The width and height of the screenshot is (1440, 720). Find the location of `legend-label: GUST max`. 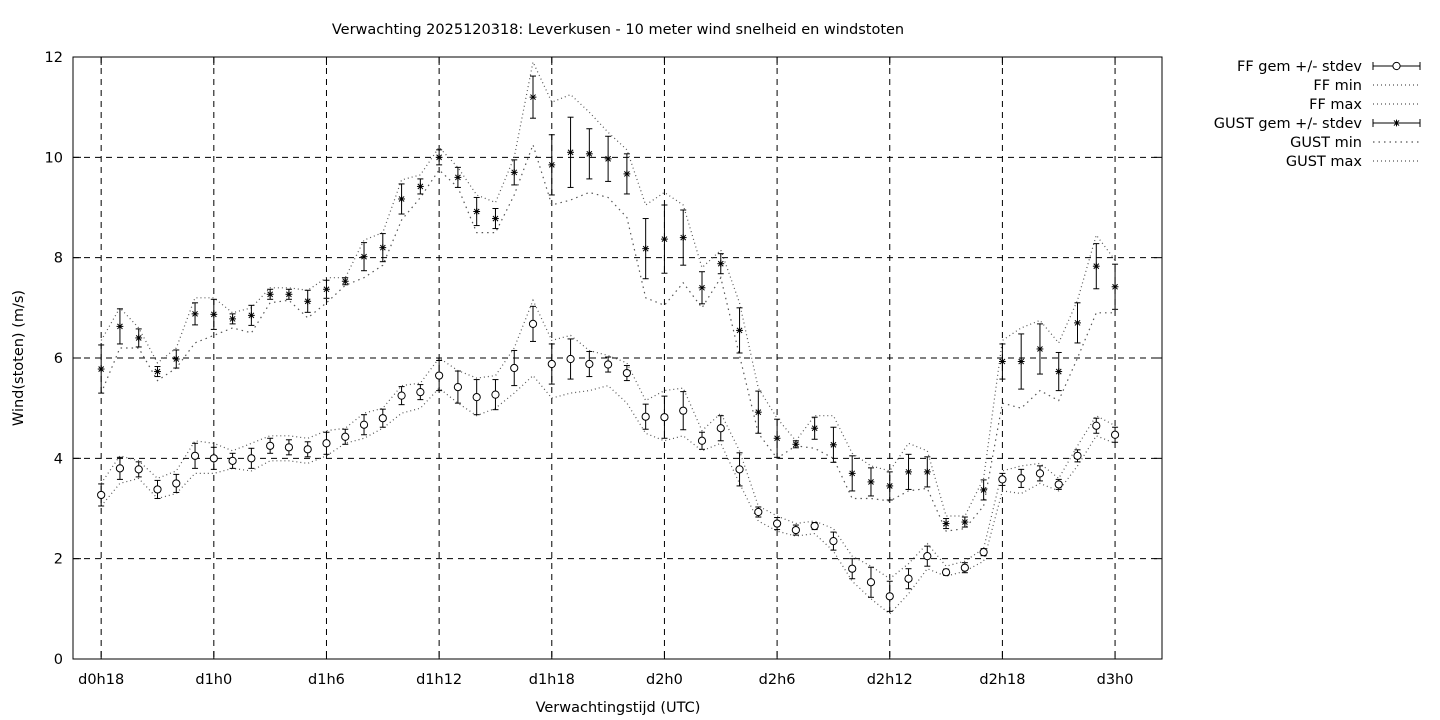

legend-label: GUST max is located at coordinates (1324, 162).